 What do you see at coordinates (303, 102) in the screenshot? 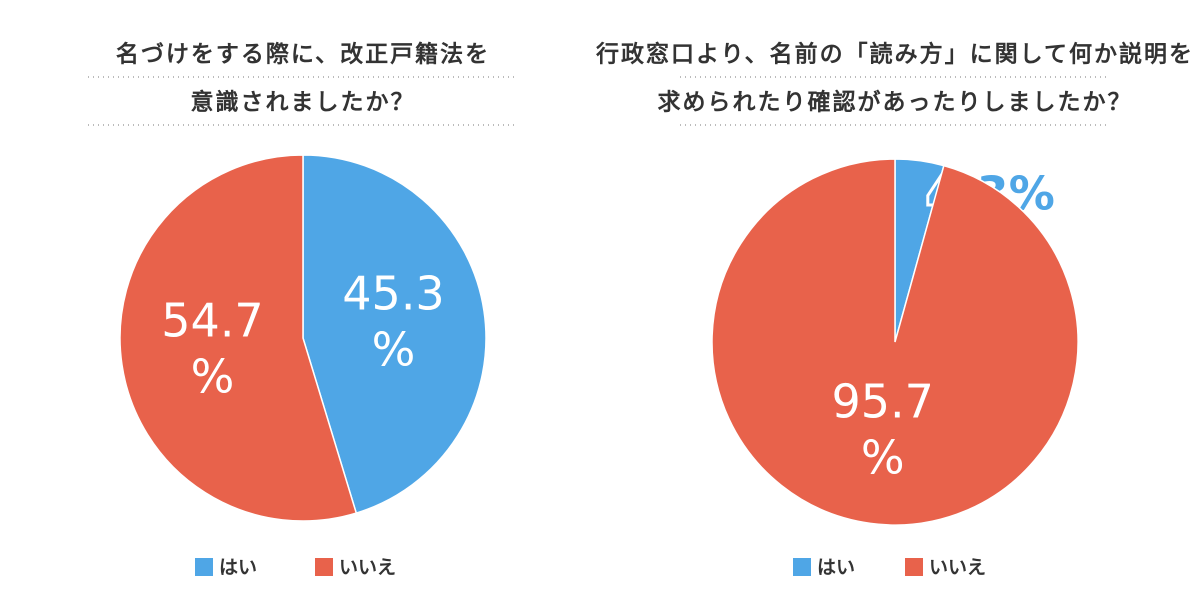
I see `chart-title: 意識されましたか？` at bounding box center [303, 102].